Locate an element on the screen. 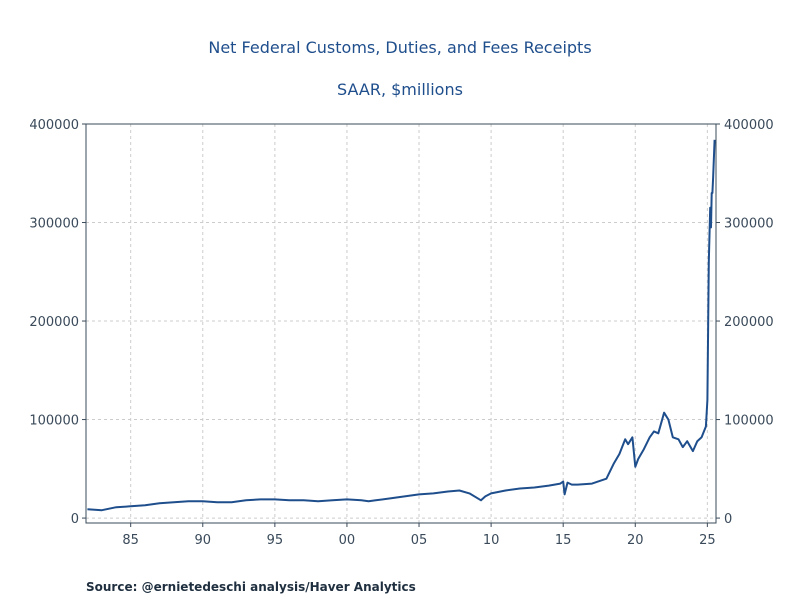 The width and height of the screenshot is (800, 600). y-tick-label-right: 400000 is located at coordinates (749, 125).